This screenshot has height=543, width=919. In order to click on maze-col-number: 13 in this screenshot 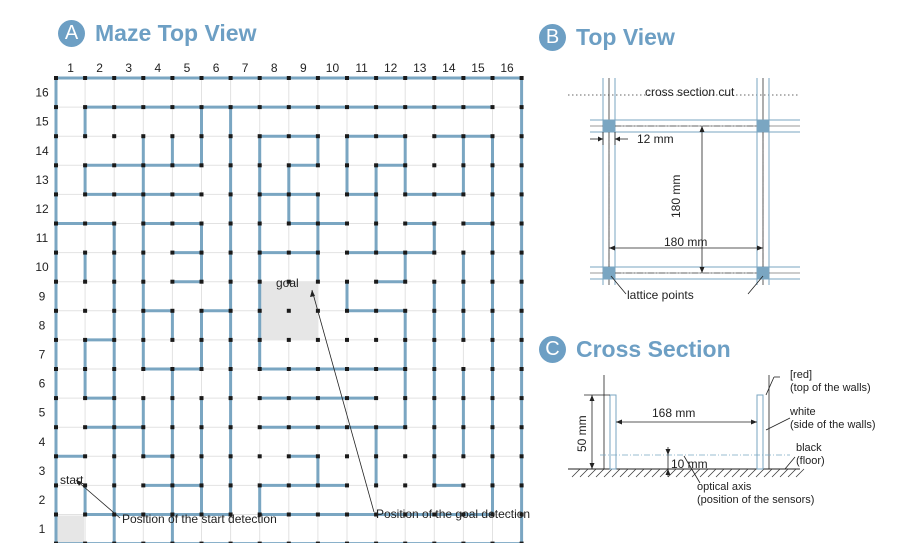, I will do `click(420, 68)`.